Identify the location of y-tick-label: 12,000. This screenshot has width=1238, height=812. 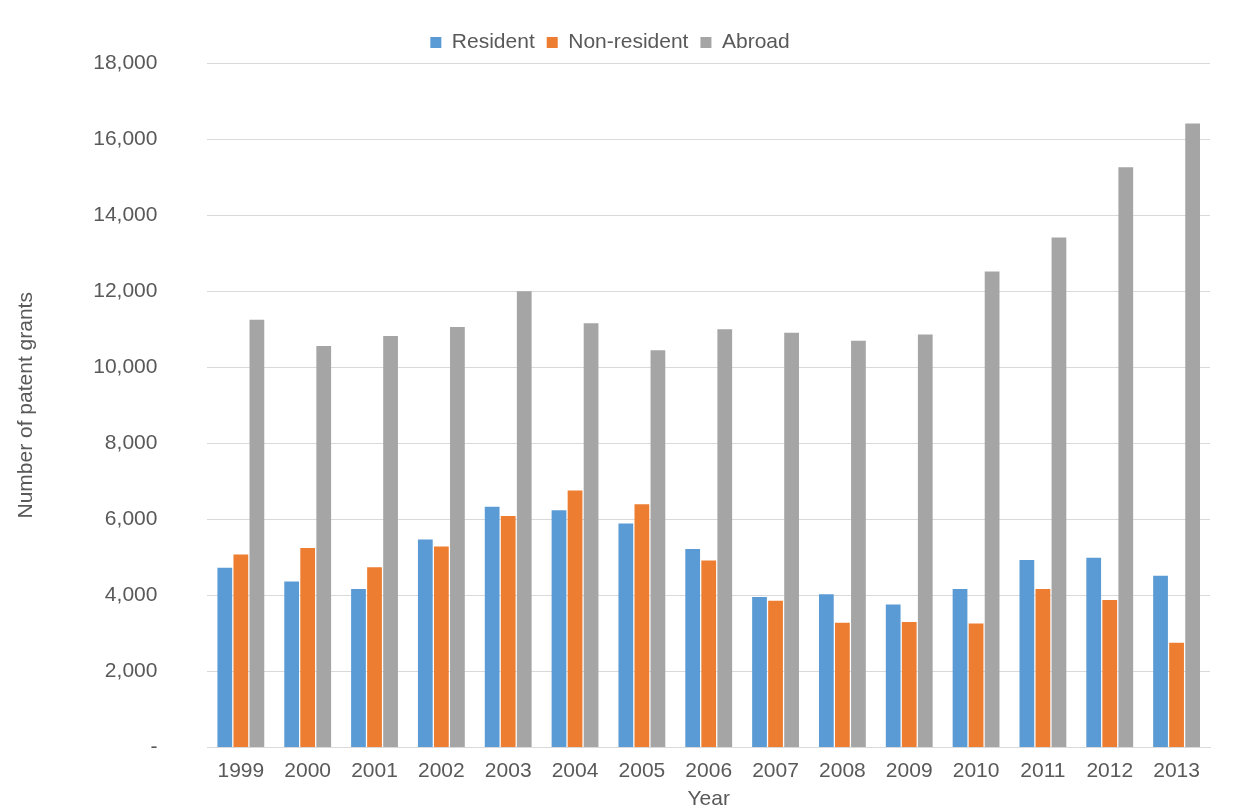
(125, 289).